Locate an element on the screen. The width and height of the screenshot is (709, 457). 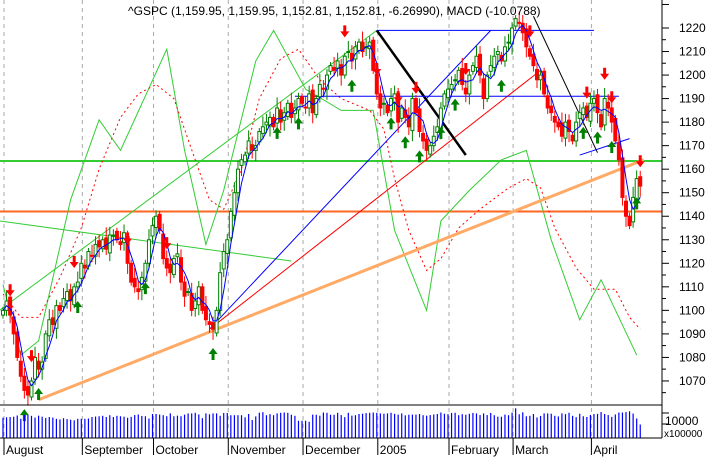
y-tick-label: 1180 is located at coordinates (692, 122).